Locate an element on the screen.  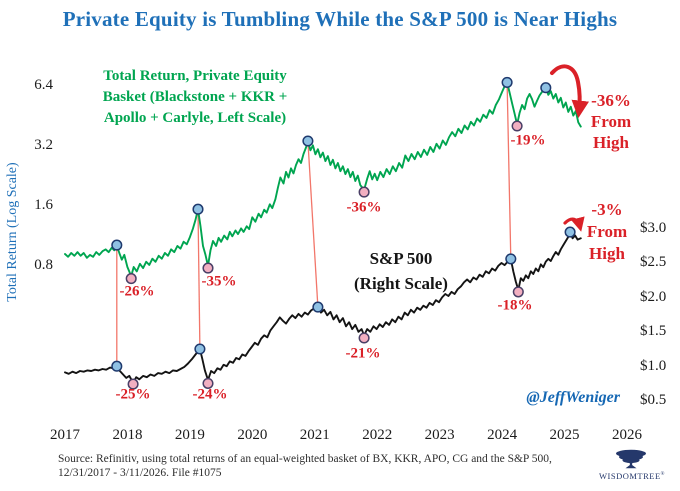
sp500-series-label-line1: S&P 500 is located at coordinates (401, 258).